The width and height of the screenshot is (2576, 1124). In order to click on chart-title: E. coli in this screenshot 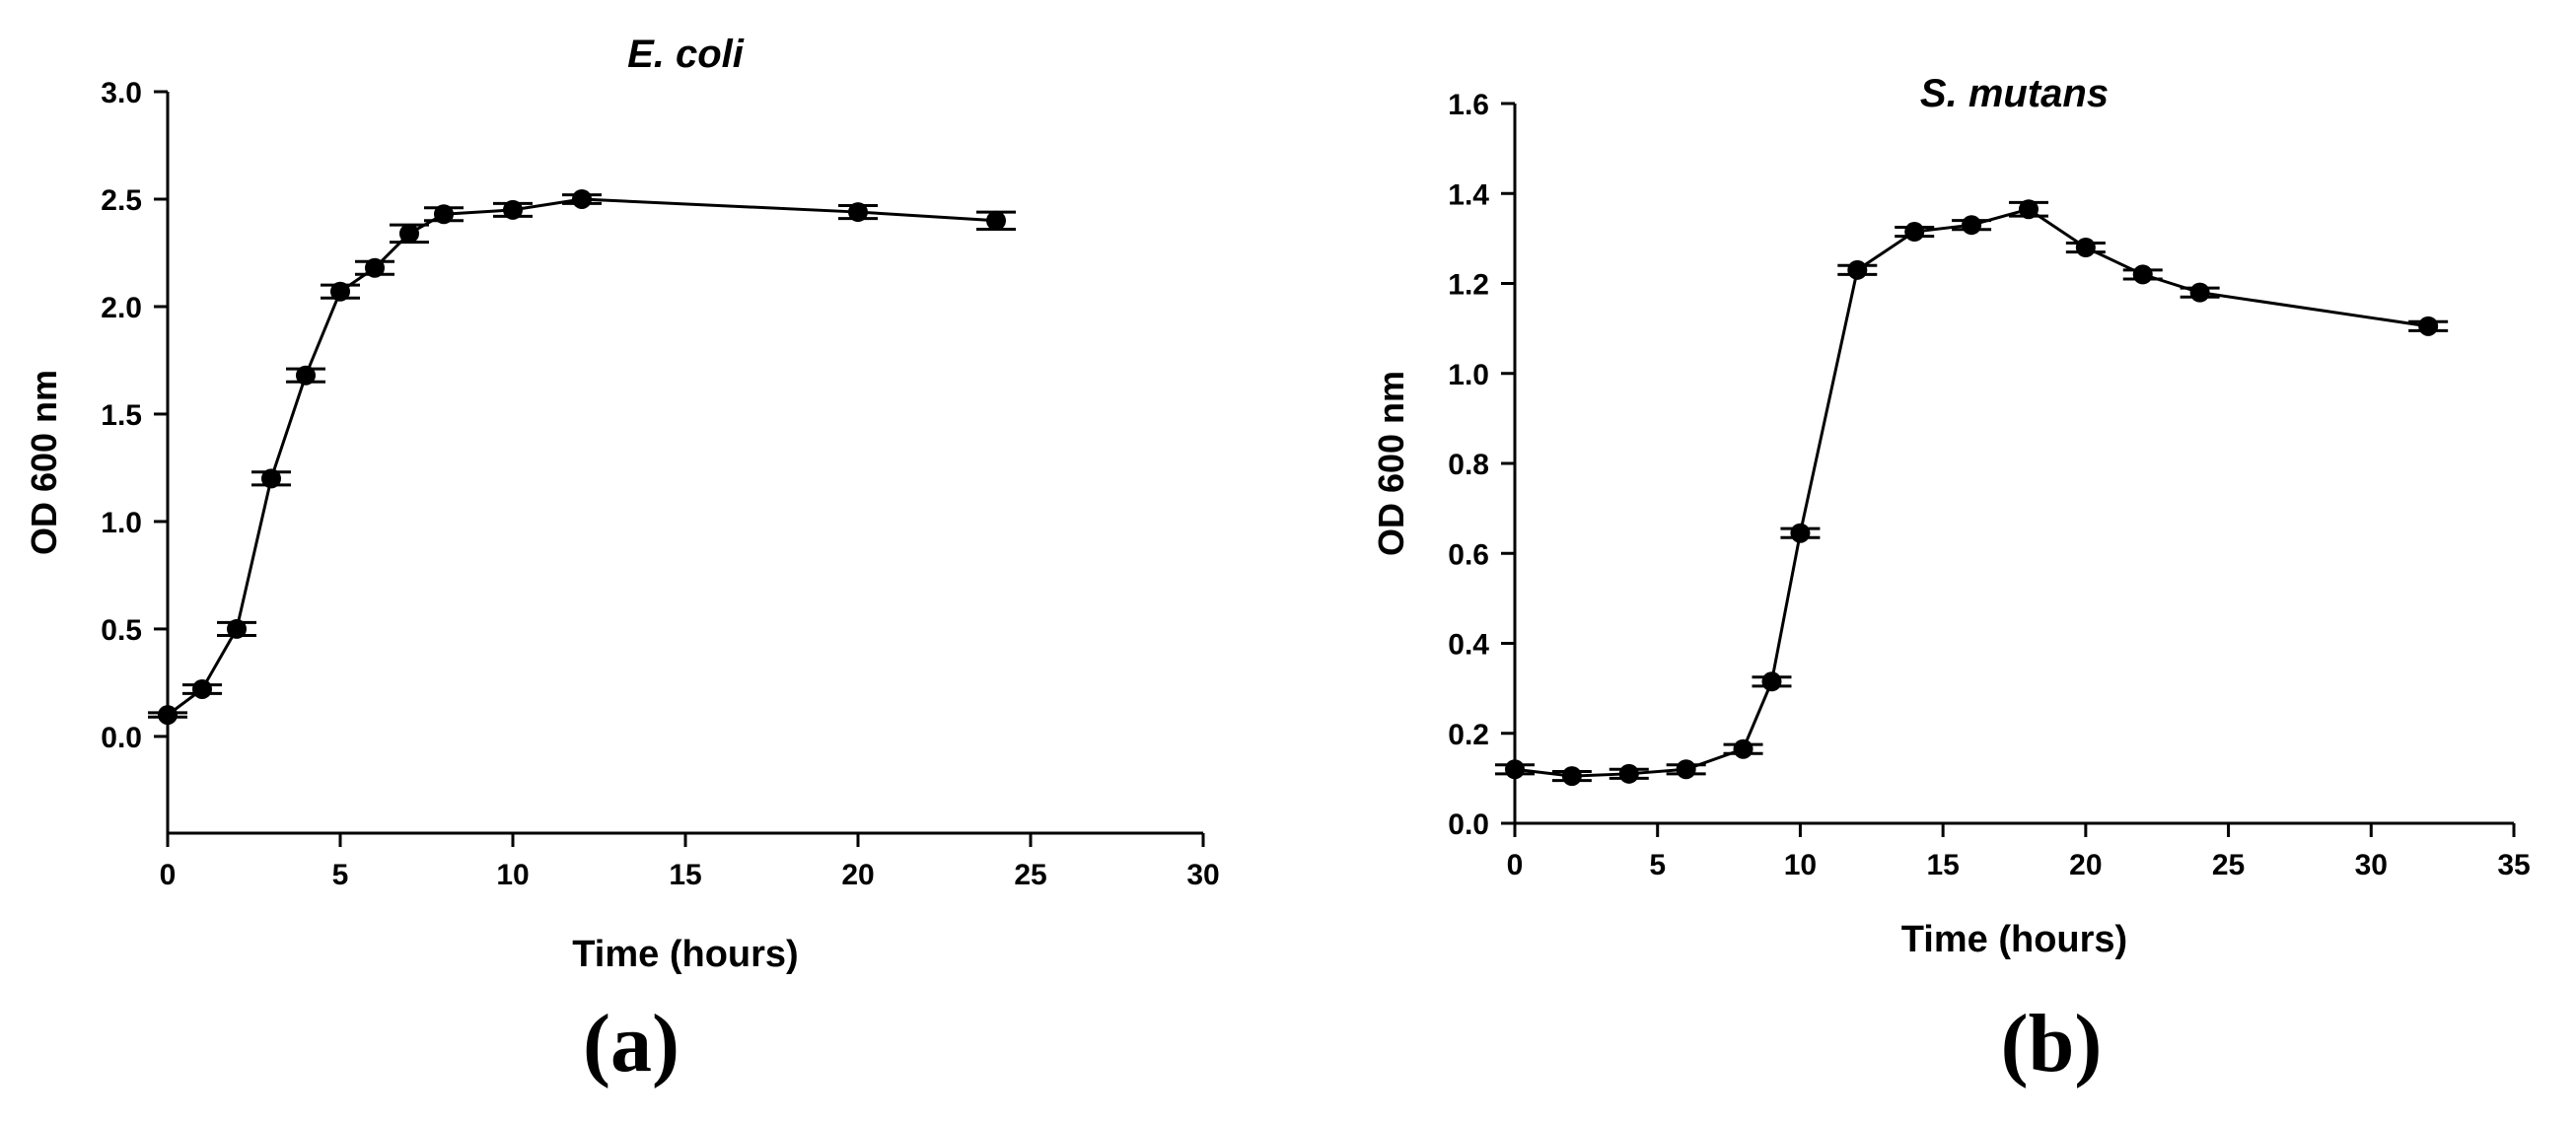, I will do `click(686, 54)`.